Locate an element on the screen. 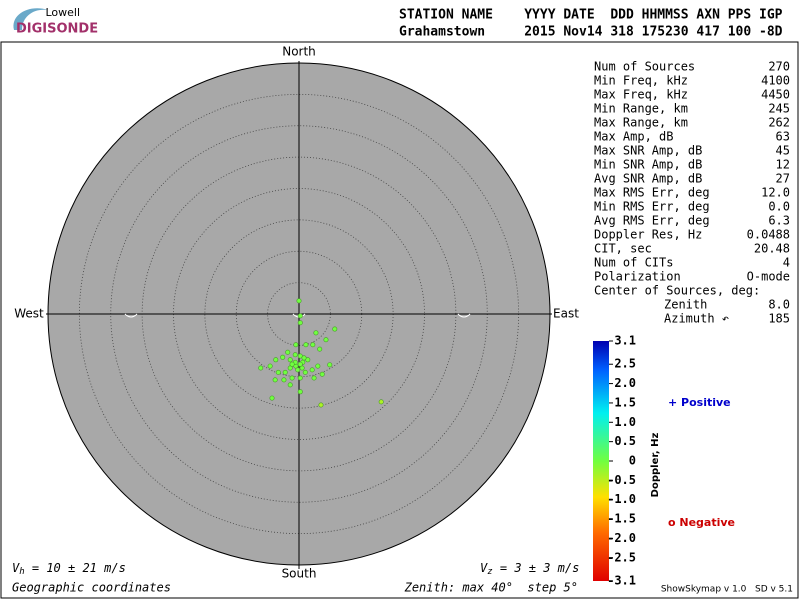 The height and width of the screenshot is (600, 800). version: ShowSkymap v 1.0 SD v 5.1 is located at coordinates (727, 590).